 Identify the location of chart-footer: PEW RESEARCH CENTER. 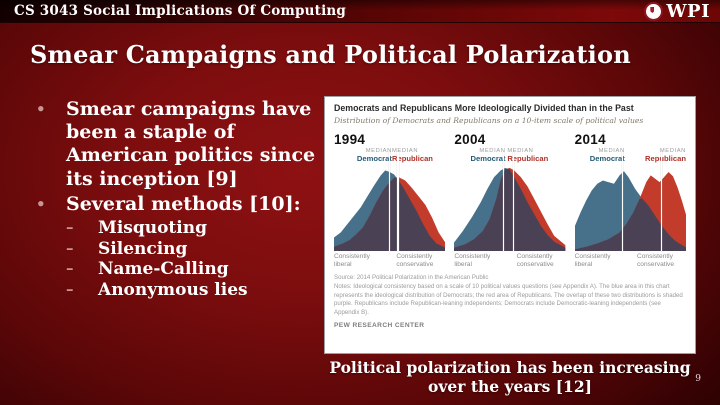
(379, 325).